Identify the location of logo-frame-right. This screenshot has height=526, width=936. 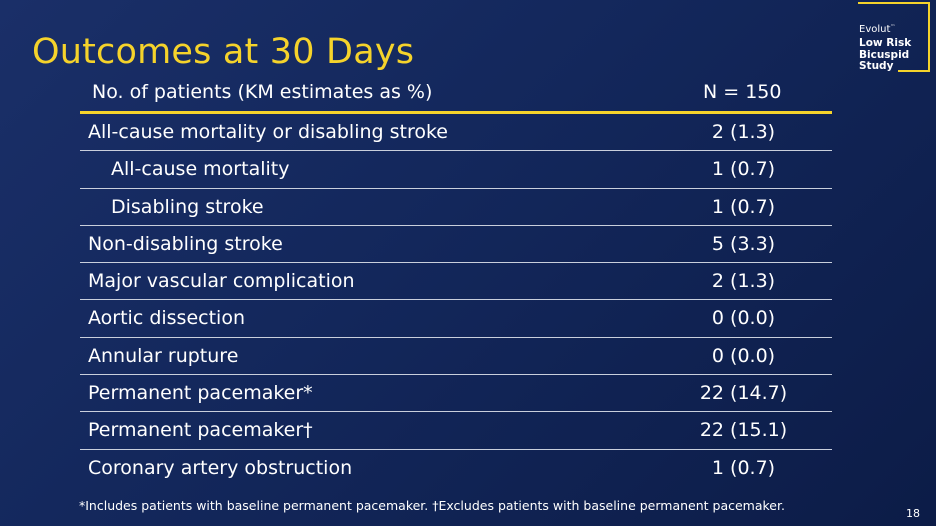
(929, 37).